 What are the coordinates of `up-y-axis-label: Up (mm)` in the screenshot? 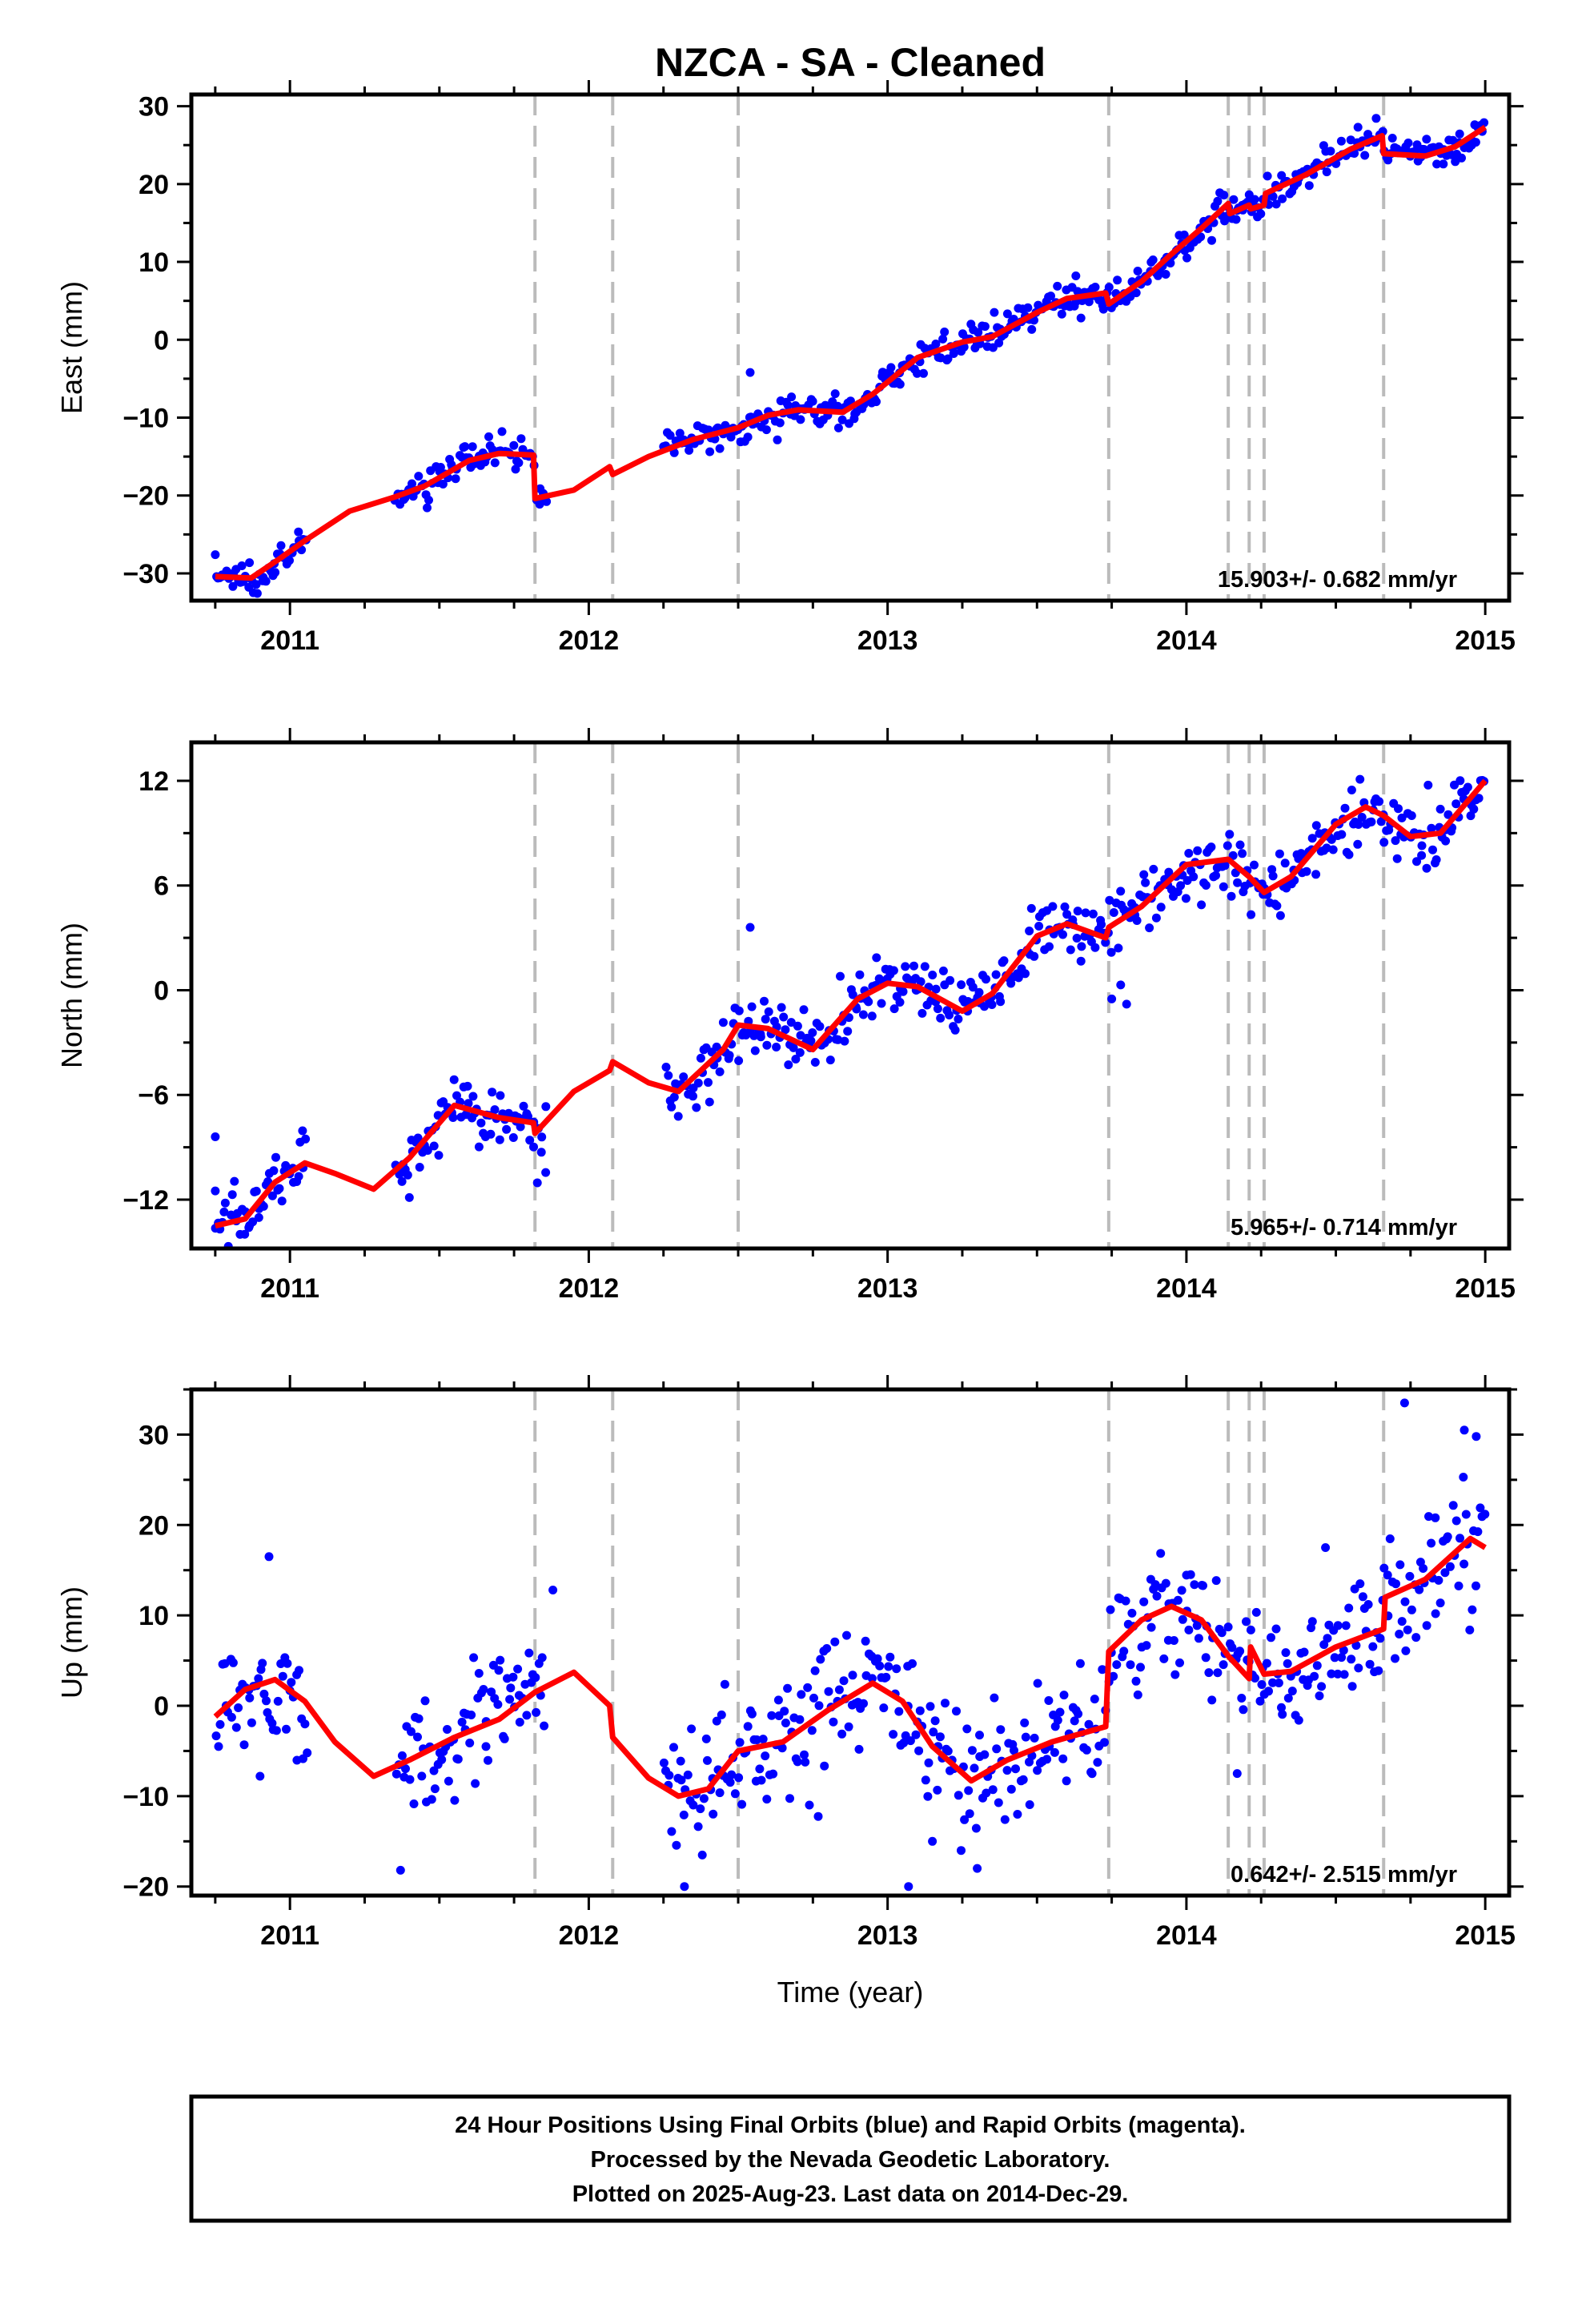 It's located at (71, 1642).